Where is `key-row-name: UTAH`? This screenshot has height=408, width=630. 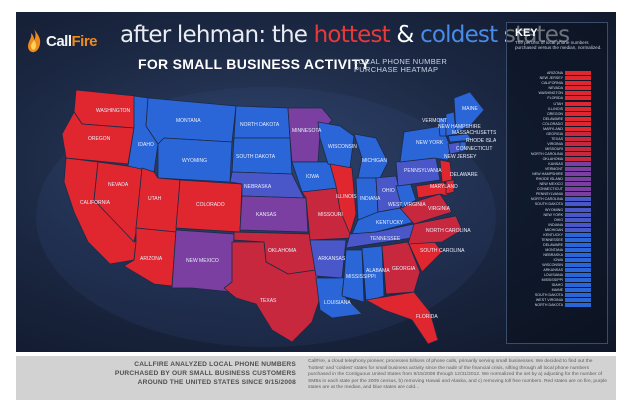
key-row-name: UTAH is located at coordinates (558, 103).